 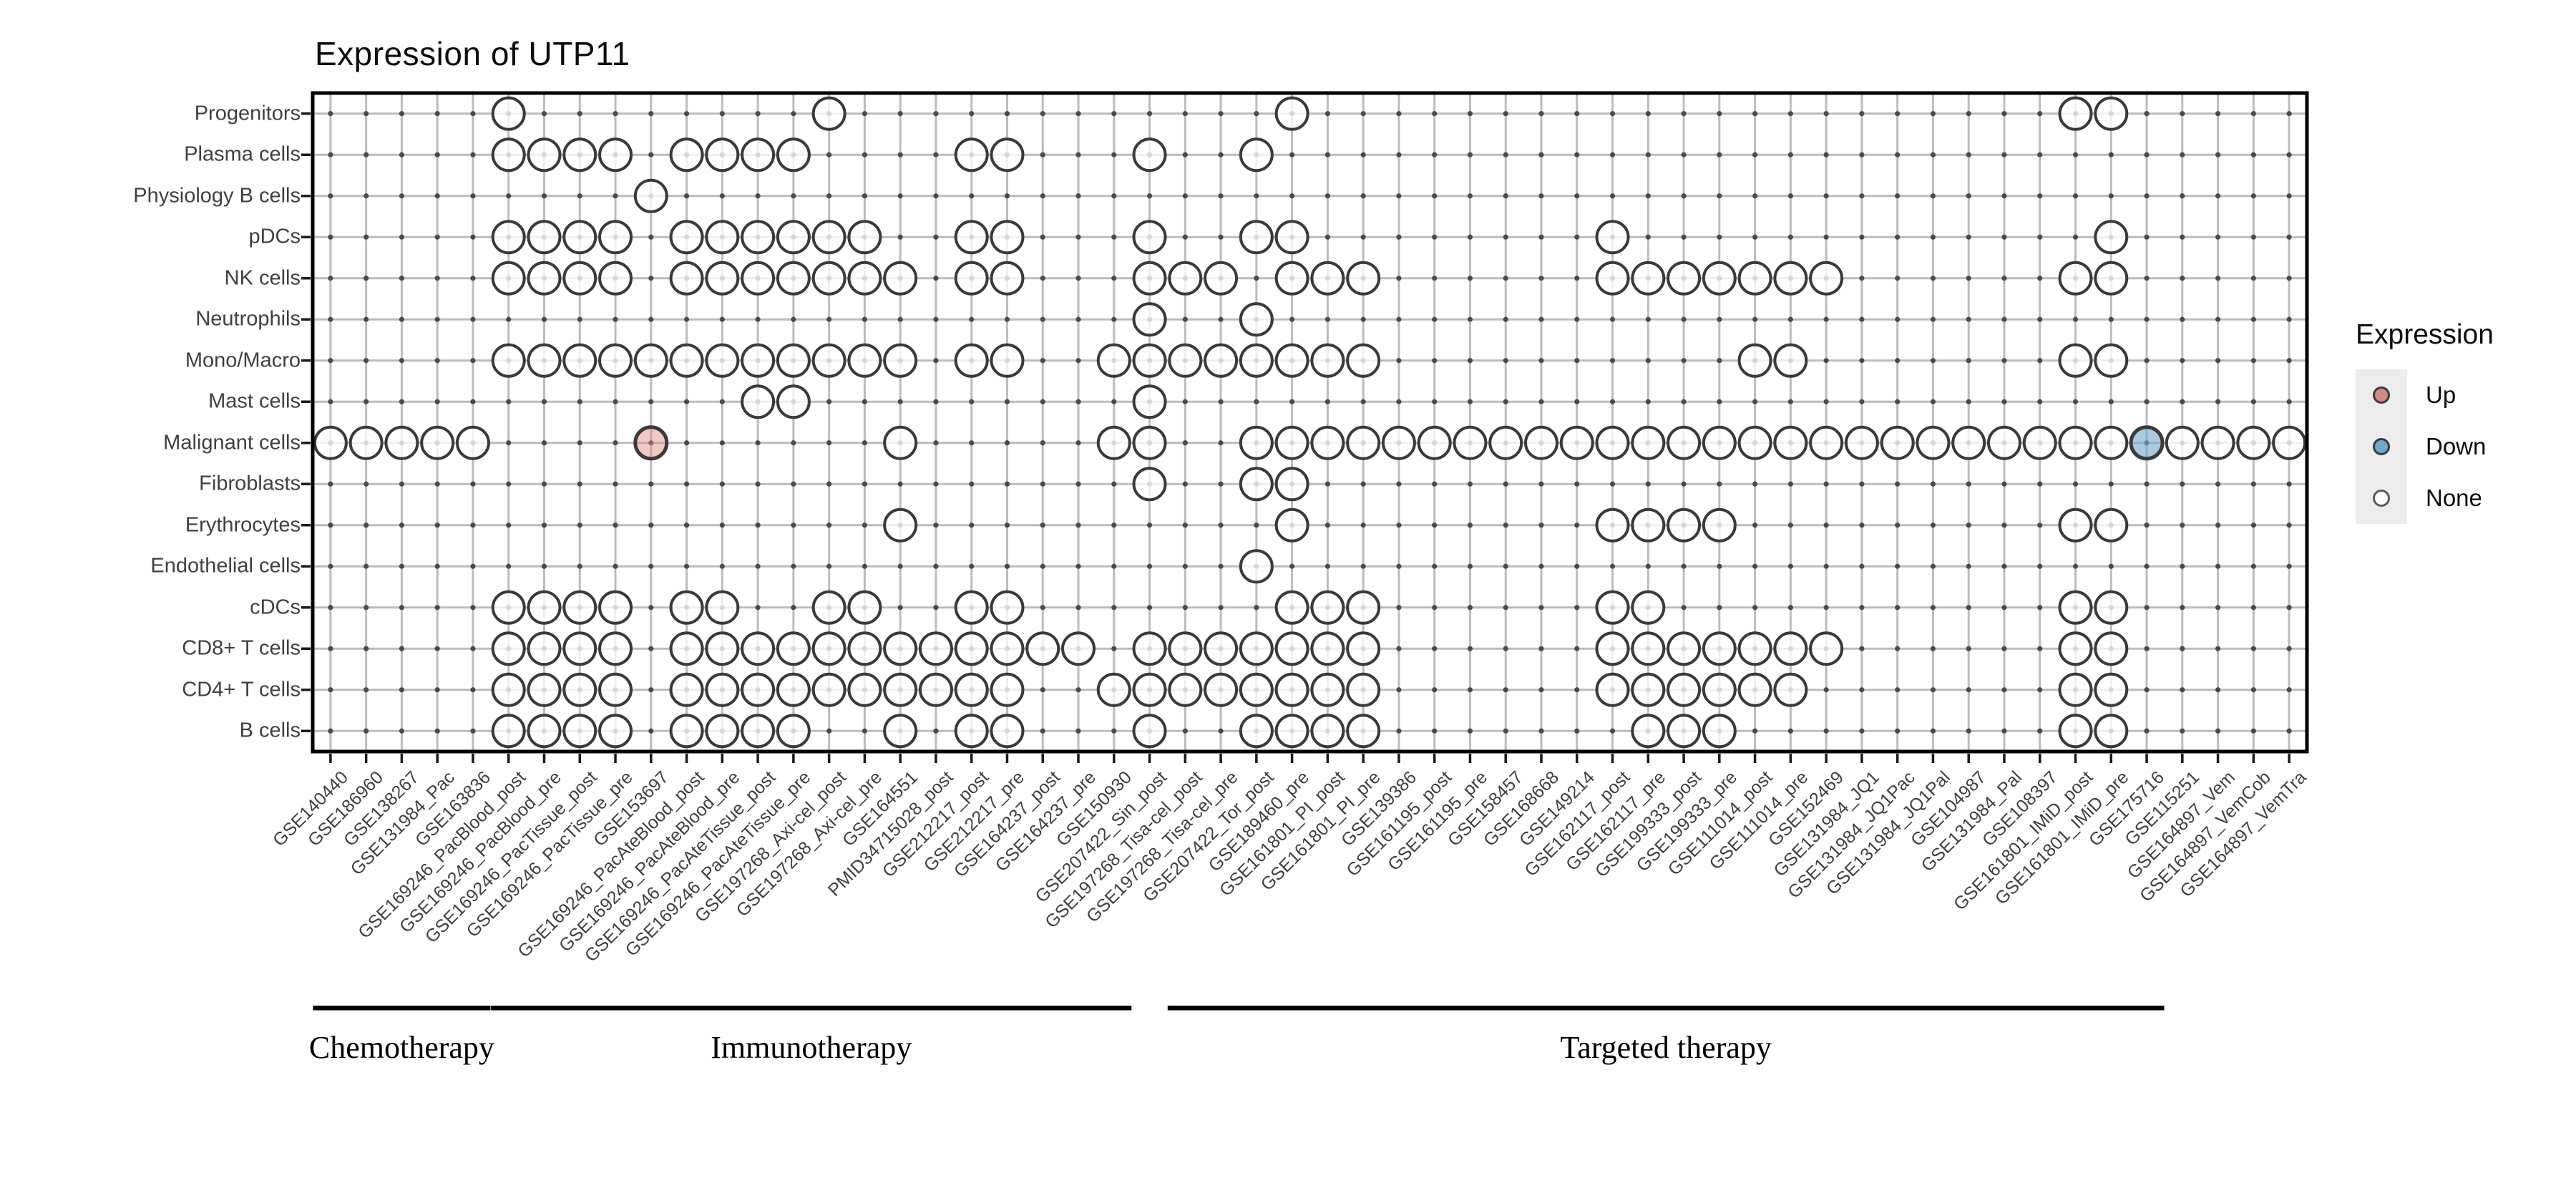 What do you see at coordinates (243, 525) in the screenshot?
I see `row-label: Erythrocytes` at bounding box center [243, 525].